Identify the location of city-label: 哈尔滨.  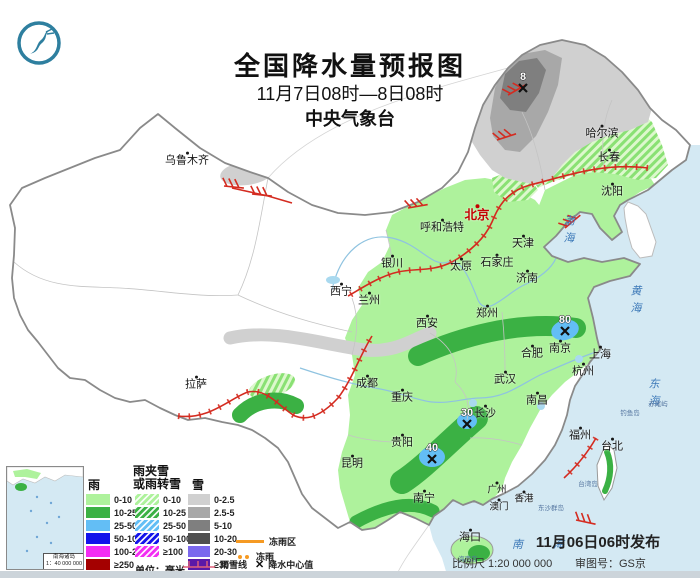
(602, 132).